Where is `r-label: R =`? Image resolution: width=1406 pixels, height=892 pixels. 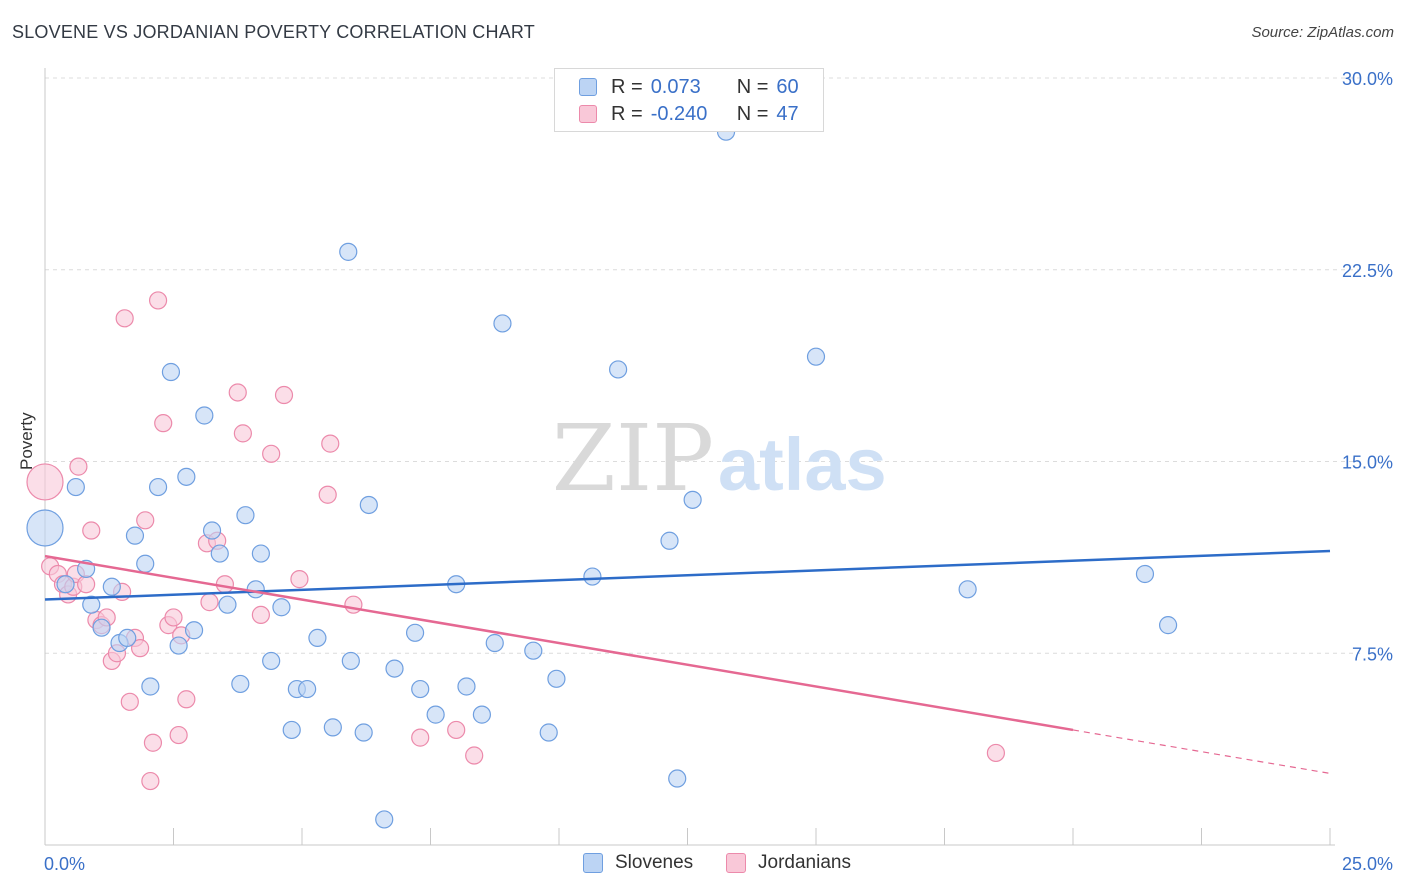
r-label: R = is located at coordinates (627, 86).